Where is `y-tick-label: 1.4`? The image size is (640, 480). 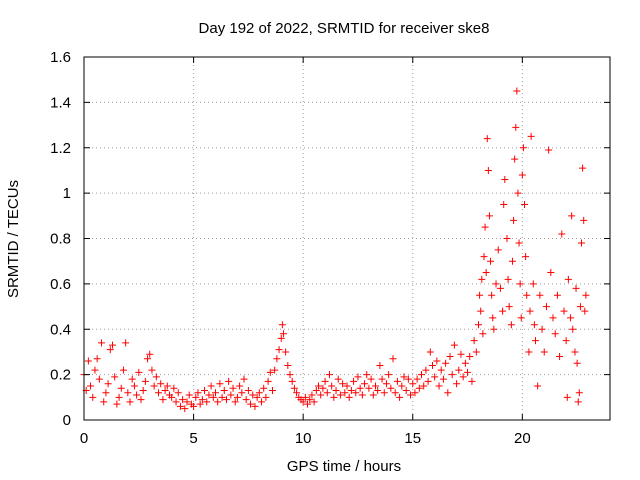 y-tick-label: 1.4 is located at coordinates (60, 102).